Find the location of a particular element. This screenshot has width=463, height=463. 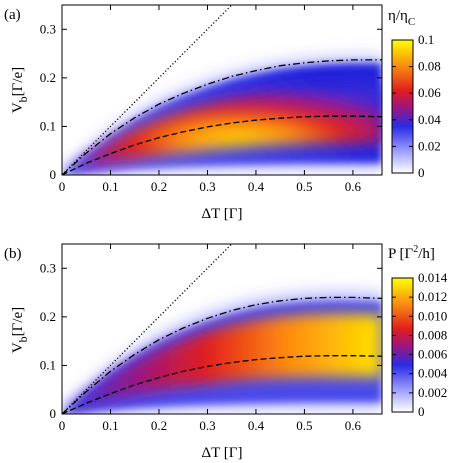

panel-a-colorbar-tick-label: 0.06 is located at coordinates (429, 92).